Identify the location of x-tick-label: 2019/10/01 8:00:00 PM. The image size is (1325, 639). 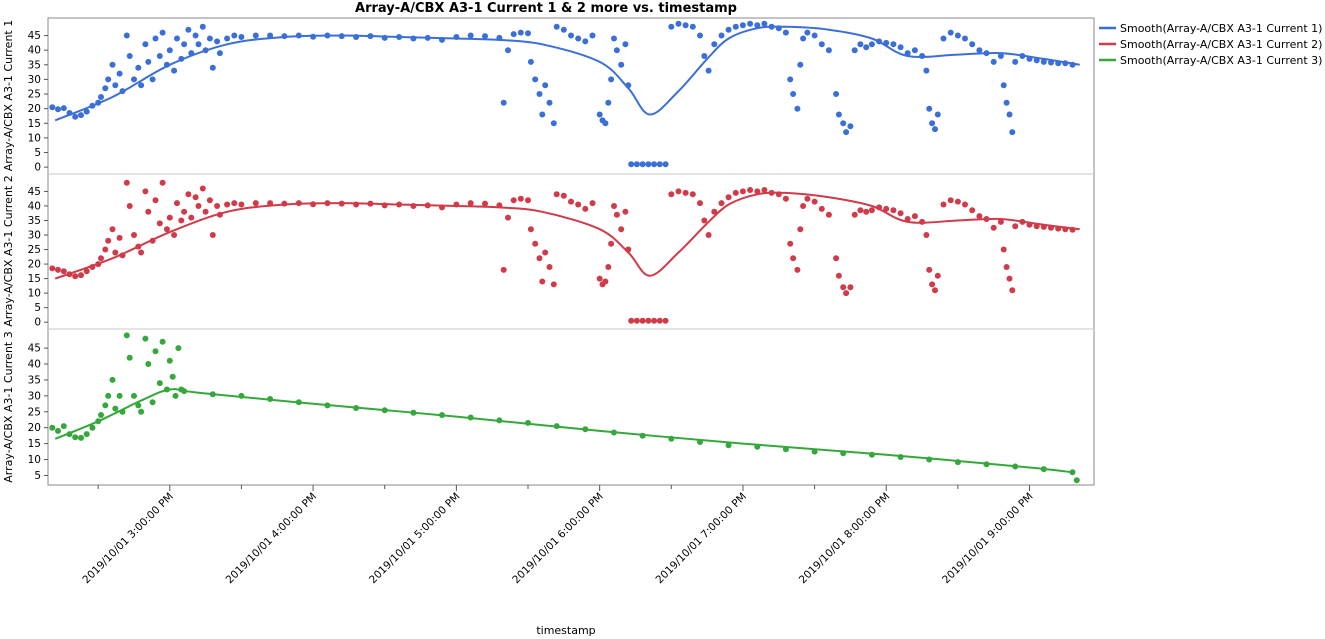
(845, 539).